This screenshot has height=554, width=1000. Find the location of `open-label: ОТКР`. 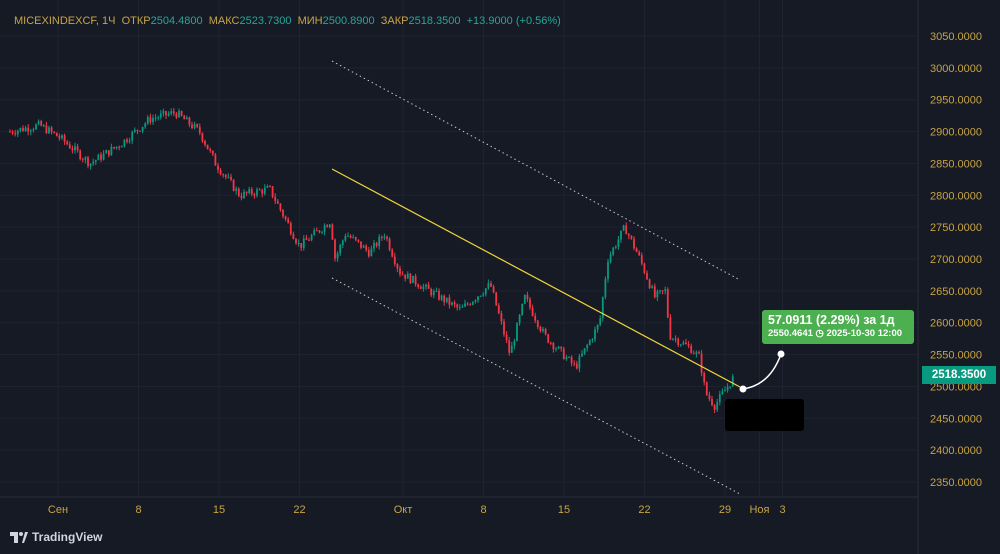

open-label: ОТКР is located at coordinates (136, 21).